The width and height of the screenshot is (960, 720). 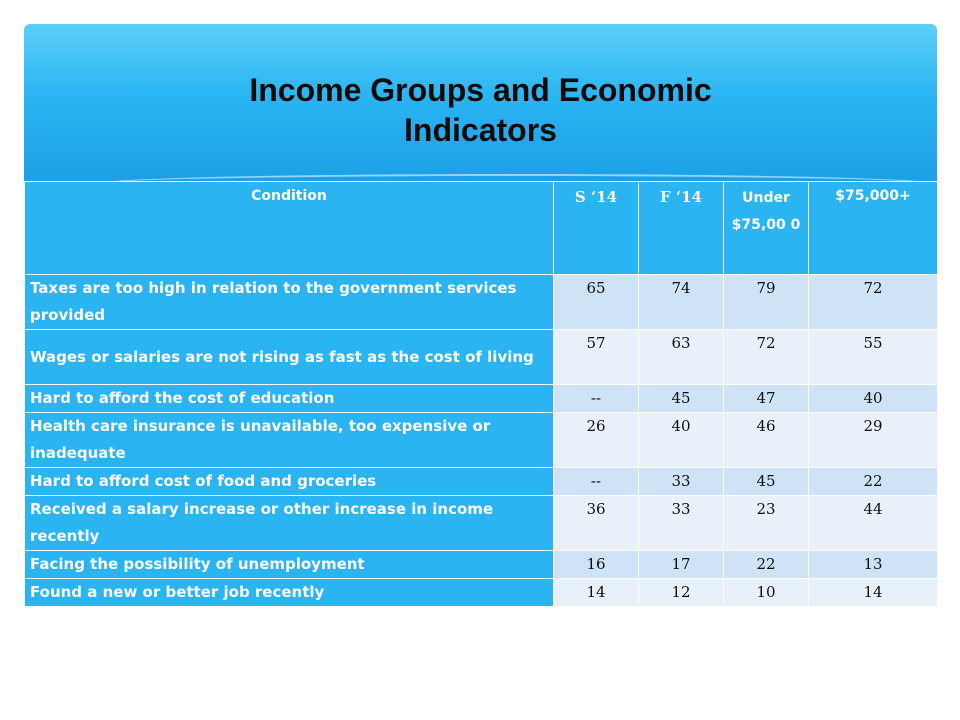 What do you see at coordinates (289, 228) in the screenshot?
I see `column-header-condition: Condition` at bounding box center [289, 228].